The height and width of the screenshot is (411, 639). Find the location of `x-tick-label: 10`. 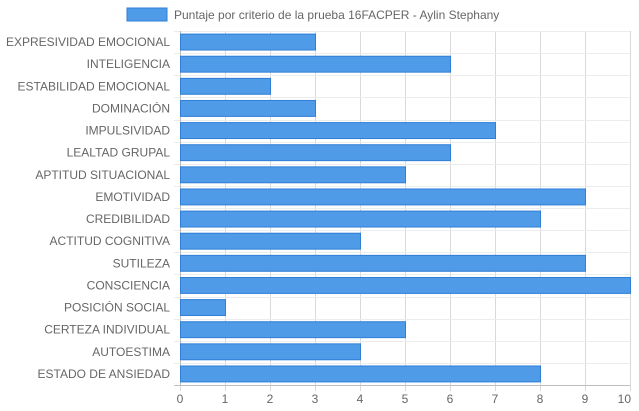

x-tick-label: 10 is located at coordinates (625, 399).